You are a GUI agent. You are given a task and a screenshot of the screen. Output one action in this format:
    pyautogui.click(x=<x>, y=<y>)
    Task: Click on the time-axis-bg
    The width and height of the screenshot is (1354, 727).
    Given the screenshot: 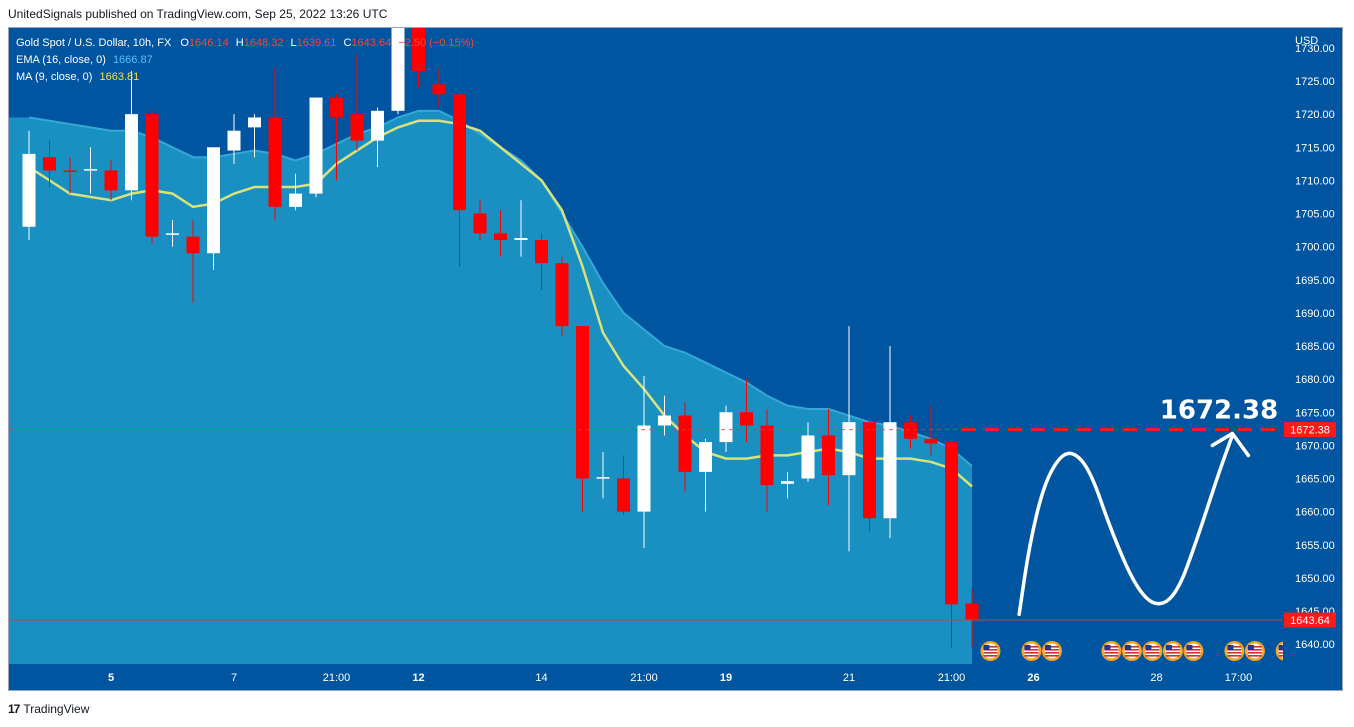 What is the action you would take?
    pyautogui.click(x=675, y=677)
    